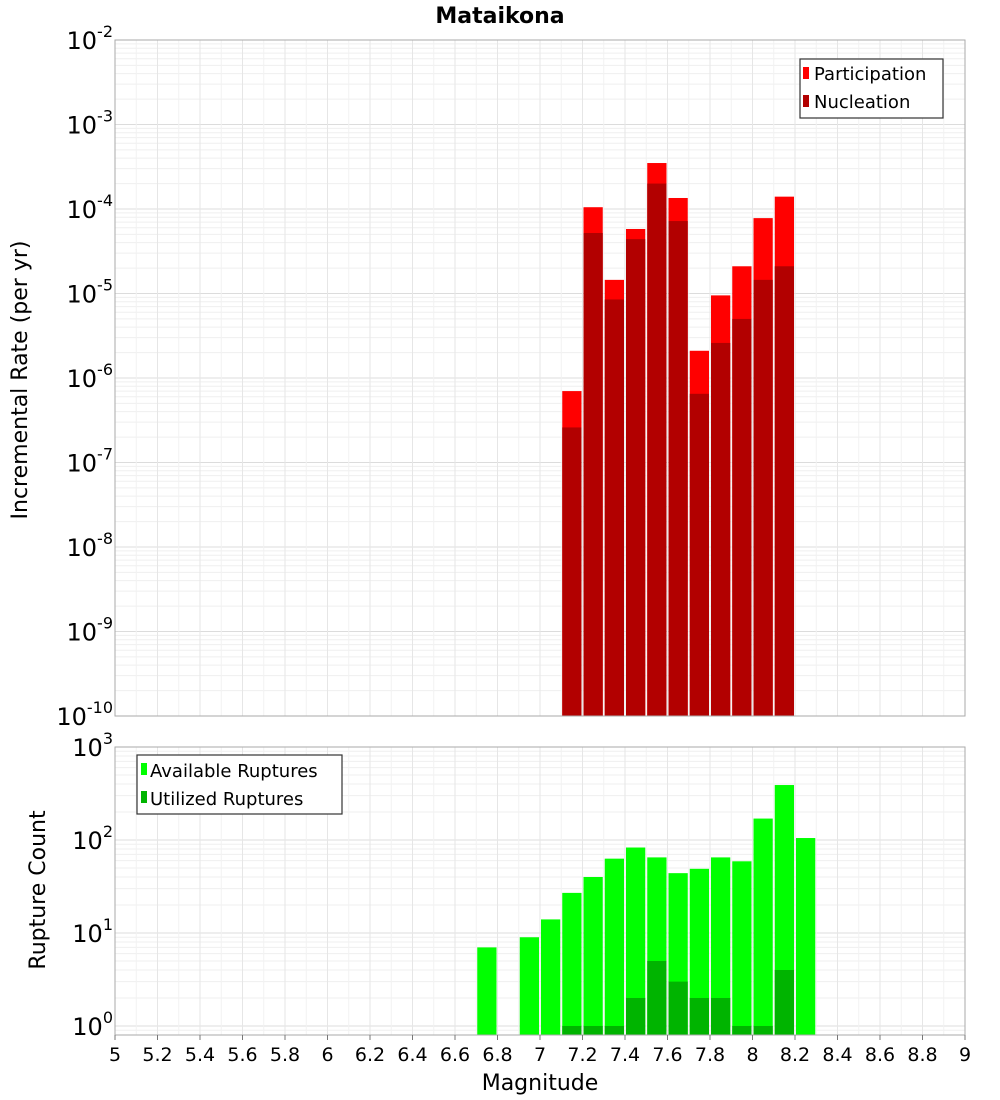 This screenshot has width=1000, height=1100. Describe the element at coordinates (90, 376) in the screenshot. I see `rate-y-tick-label: 10⁻⁶` at that location.